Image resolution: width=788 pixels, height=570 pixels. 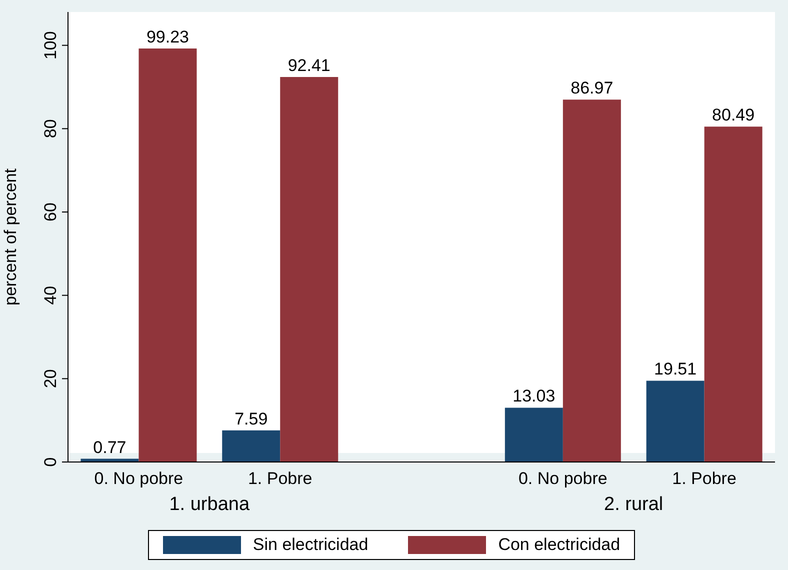 I want to click on text: 2. rural, so click(x=633, y=505).